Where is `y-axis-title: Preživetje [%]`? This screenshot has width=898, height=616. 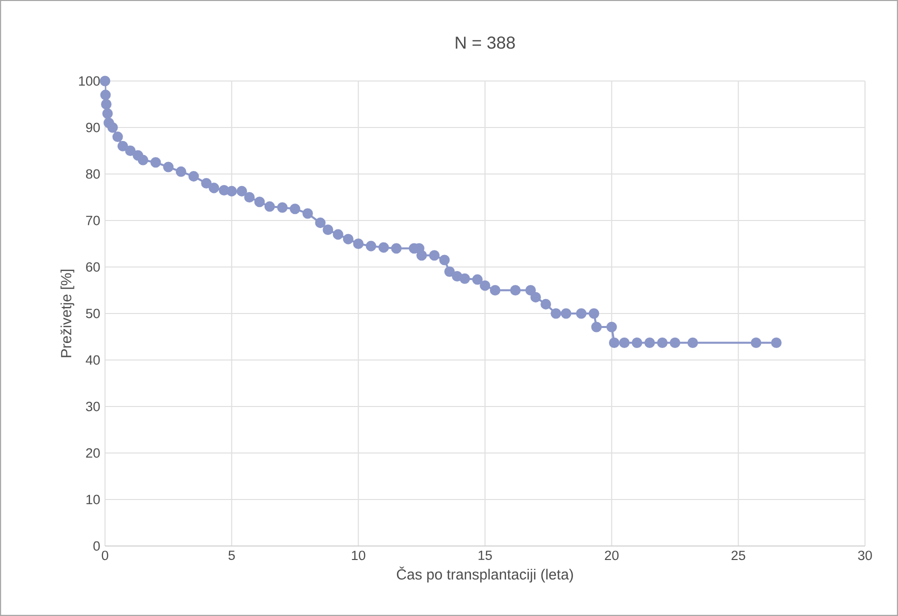
y-axis-title: Preživetje [%] is located at coordinates (67, 314).